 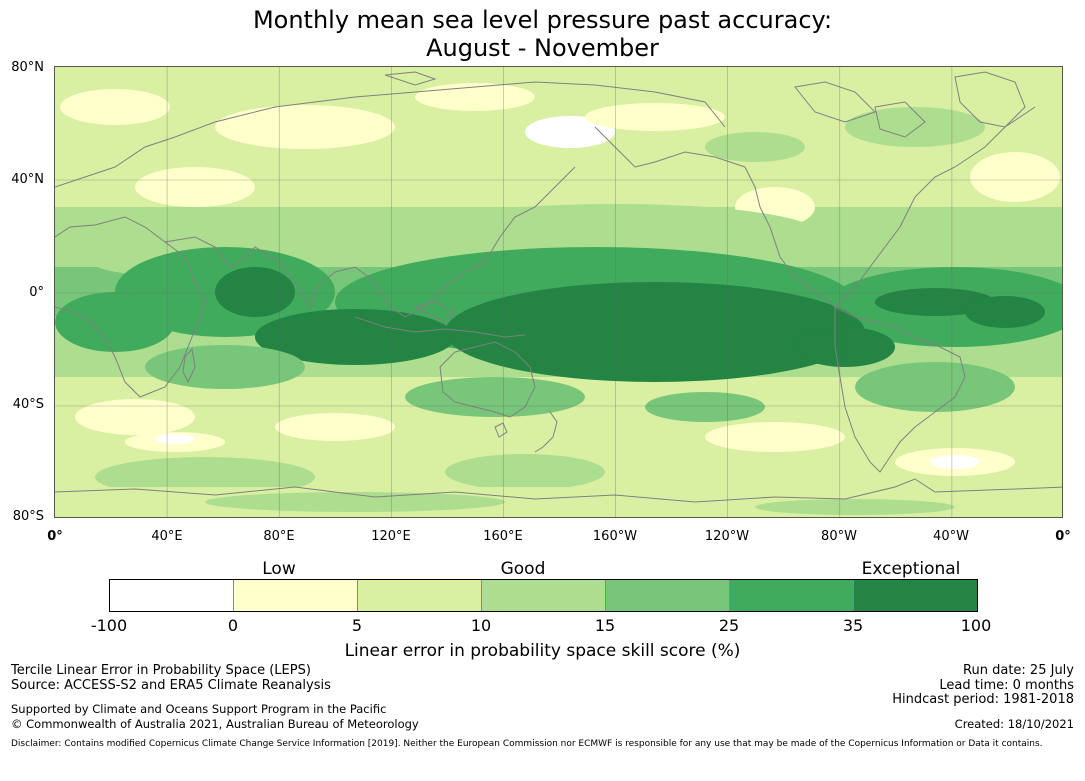 What do you see at coordinates (233, 625) in the screenshot?
I see `colorbar-tick: 0` at bounding box center [233, 625].